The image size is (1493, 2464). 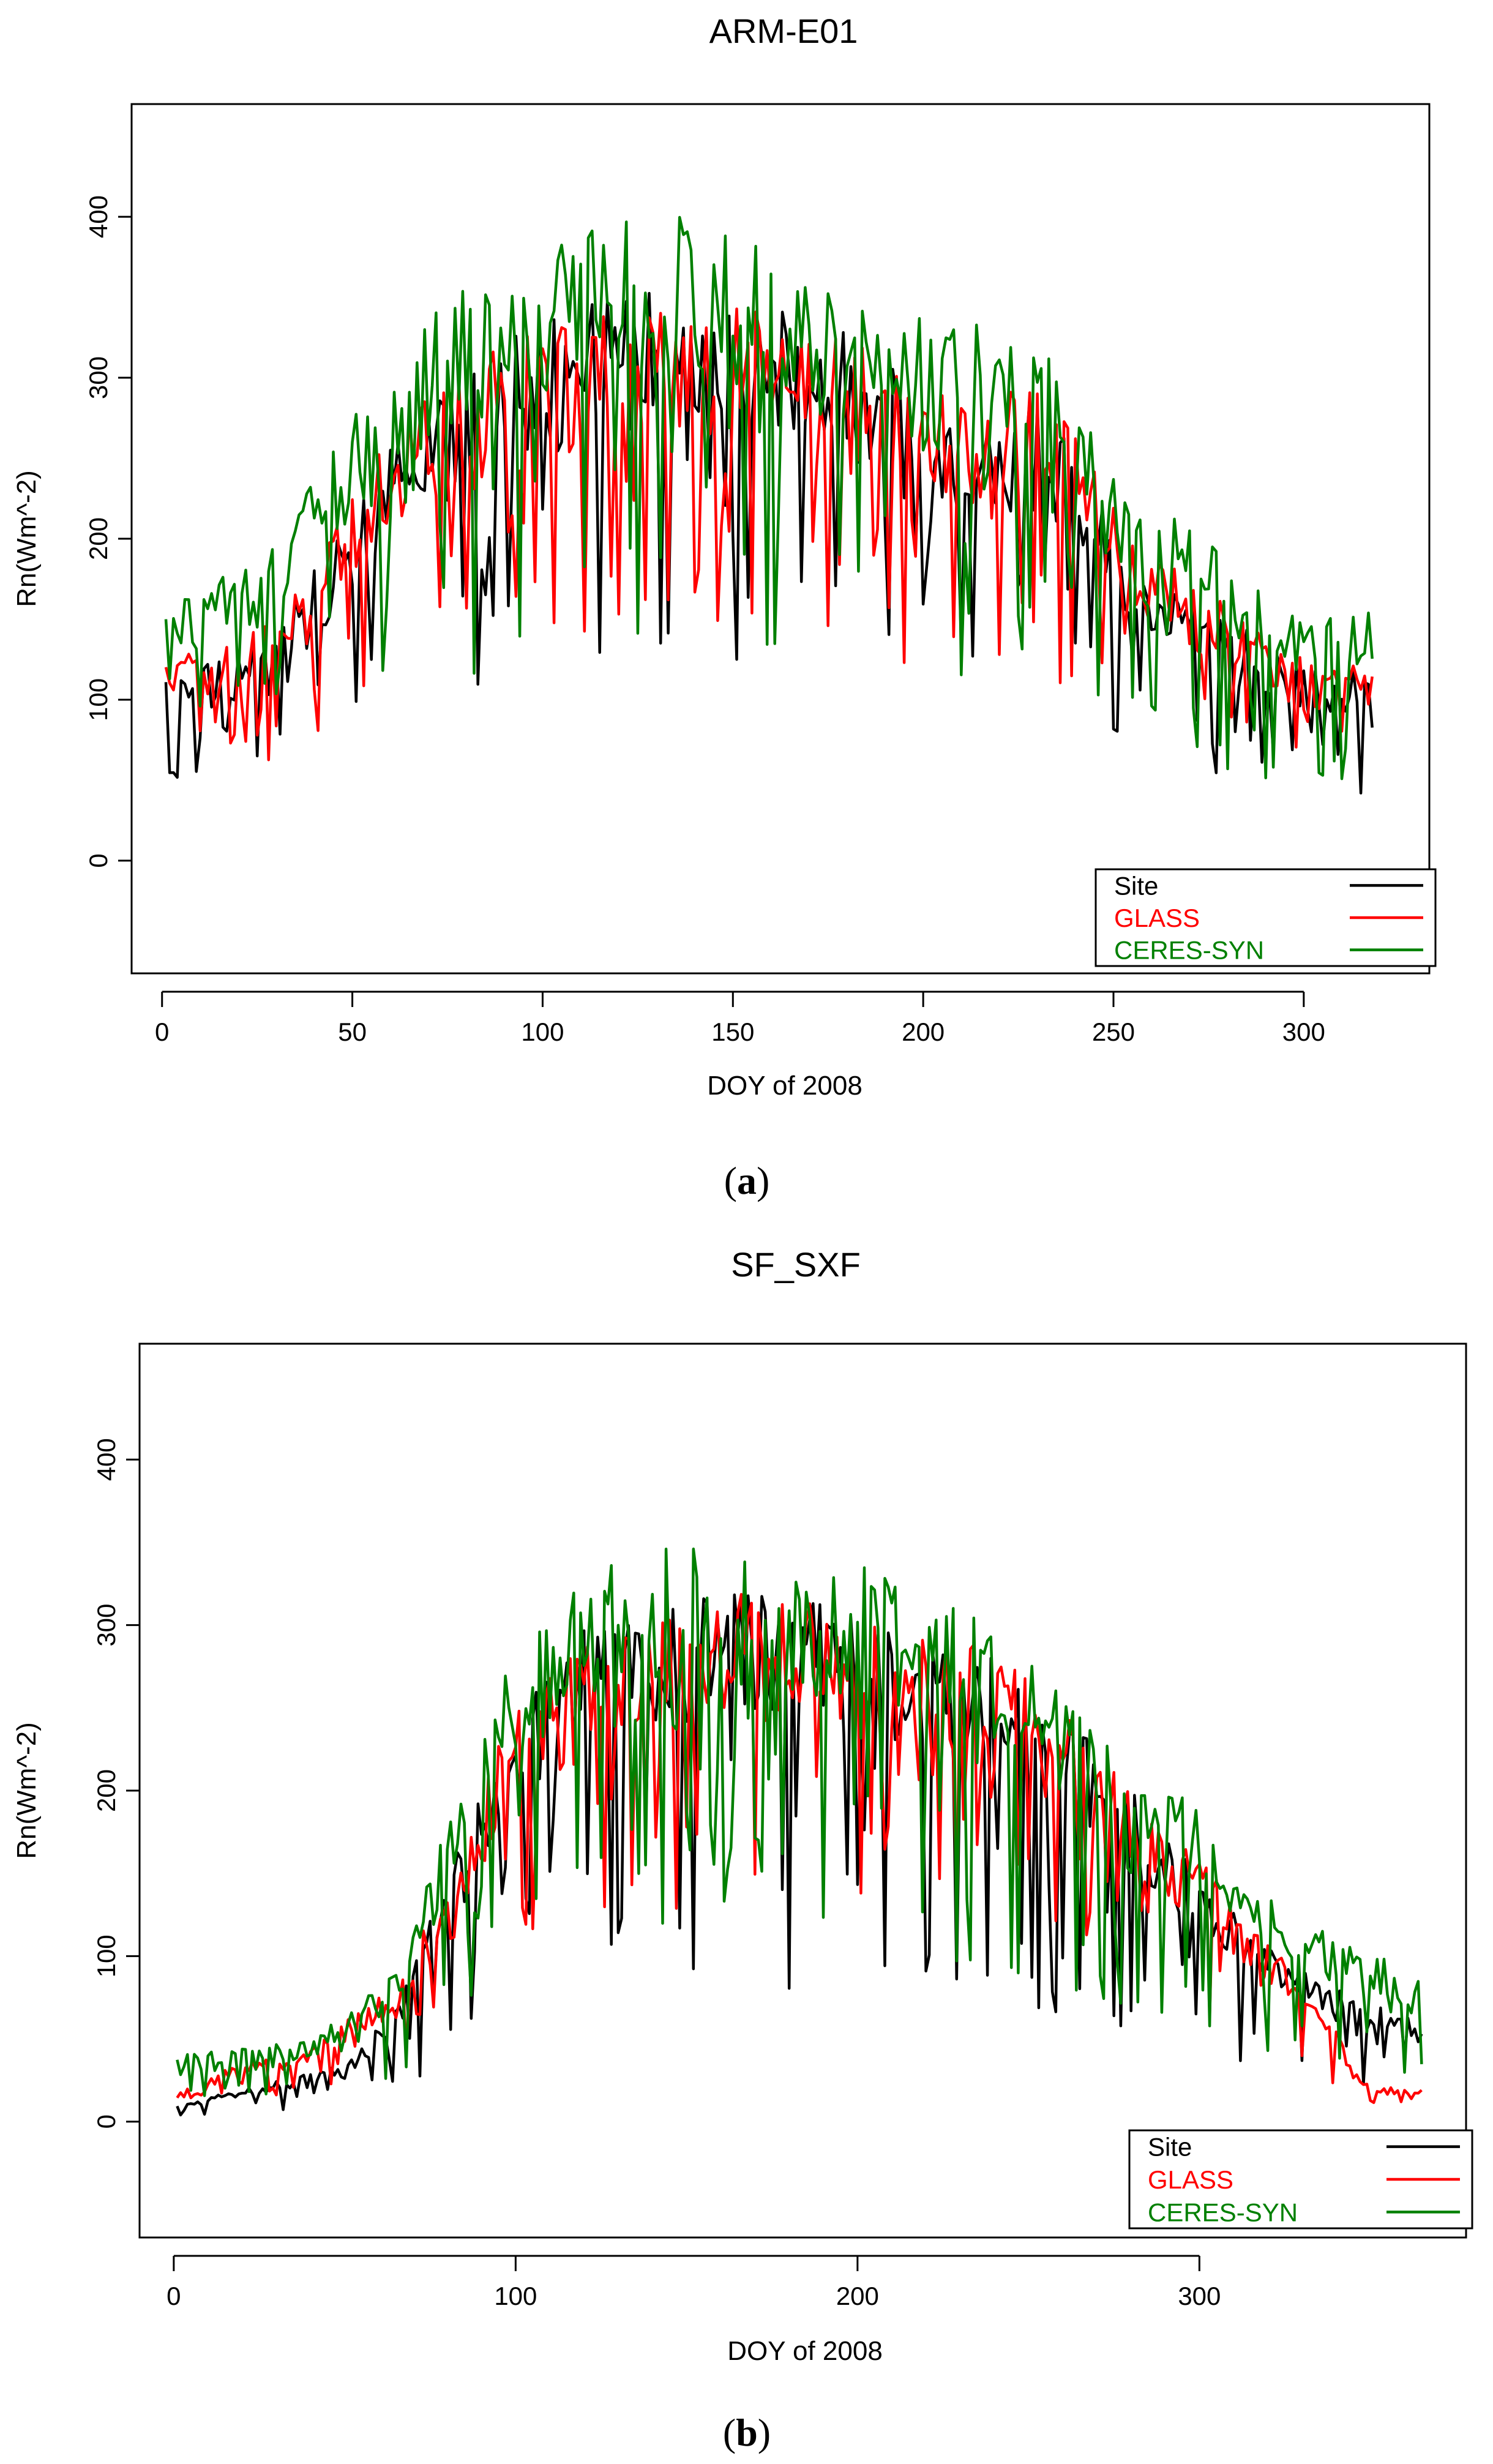 What do you see at coordinates (27, 1790) in the screenshot?
I see `y-axis-label-b: Rn(Wm^-2)` at bounding box center [27, 1790].